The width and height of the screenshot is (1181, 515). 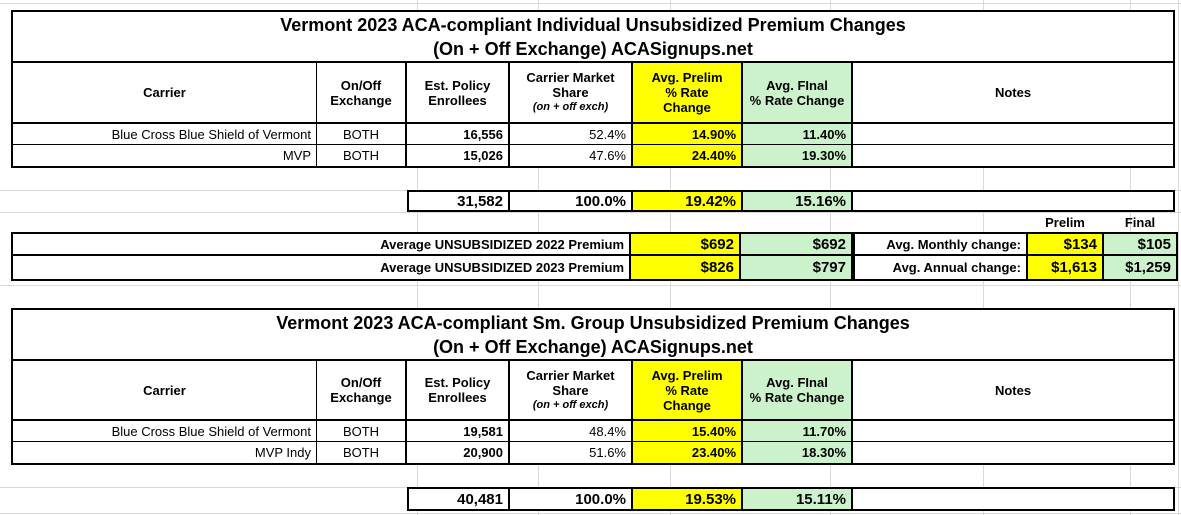 I want to click on annual-change-label: Avg. Annual change:, so click(x=941, y=267).